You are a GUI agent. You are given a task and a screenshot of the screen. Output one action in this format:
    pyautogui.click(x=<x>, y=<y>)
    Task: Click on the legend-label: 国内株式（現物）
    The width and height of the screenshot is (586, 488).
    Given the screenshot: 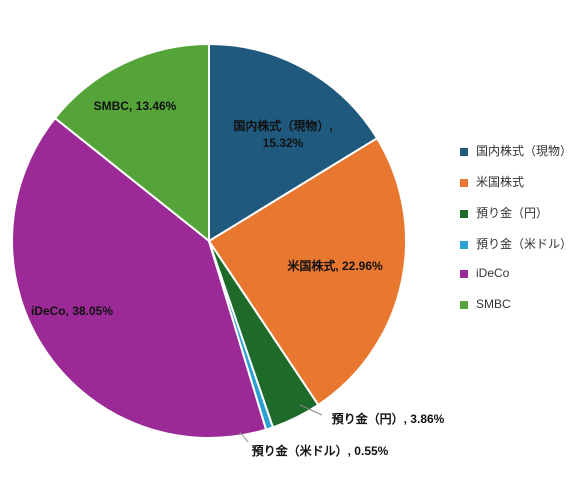 What is the action you would take?
    pyautogui.click(x=524, y=151)
    